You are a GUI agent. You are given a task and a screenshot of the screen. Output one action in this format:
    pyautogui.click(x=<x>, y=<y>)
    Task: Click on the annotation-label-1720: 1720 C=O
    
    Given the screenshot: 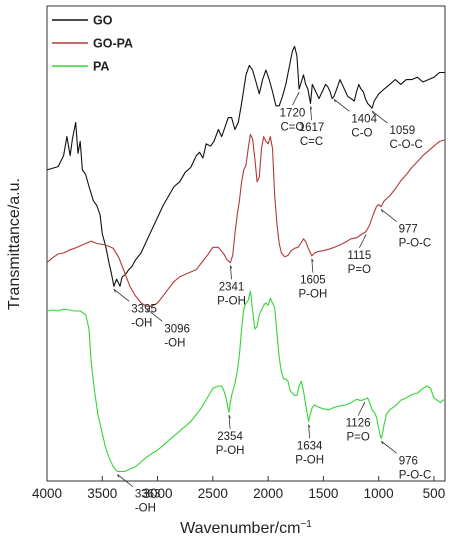 What is the action you would take?
    pyautogui.click(x=293, y=120)
    